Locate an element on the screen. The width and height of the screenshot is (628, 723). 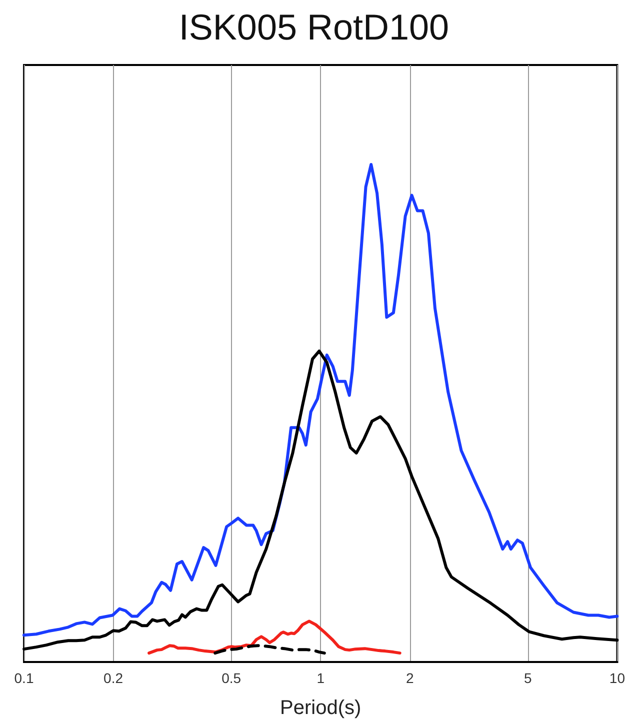
x-tick-label: 1 is located at coordinates (320, 678).